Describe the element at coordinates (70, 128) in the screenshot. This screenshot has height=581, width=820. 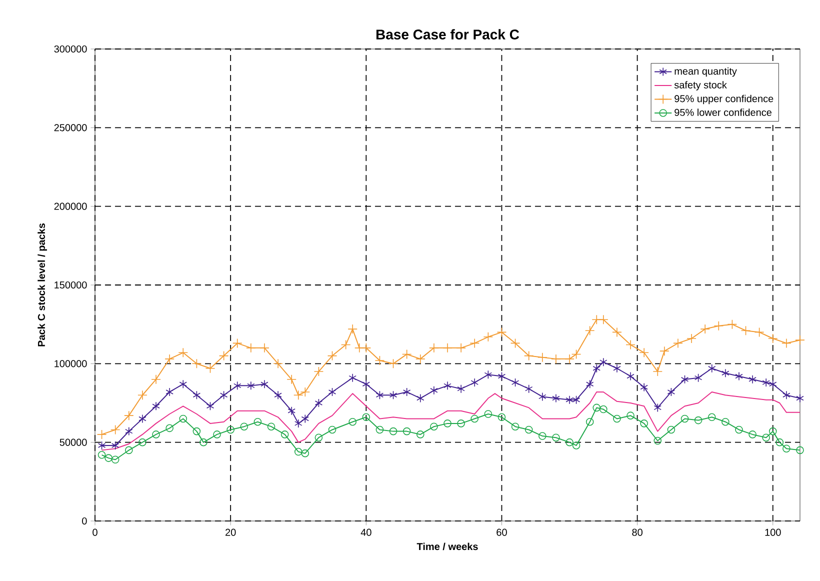
I see `y-tick-label: 250000` at that location.